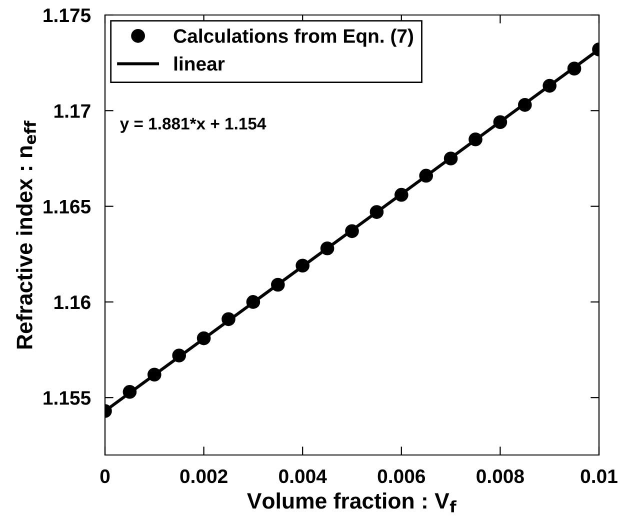  Describe the element at coordinates (402, 476) in the screenshot. I see `x-tick-label: 0.006` at that location.